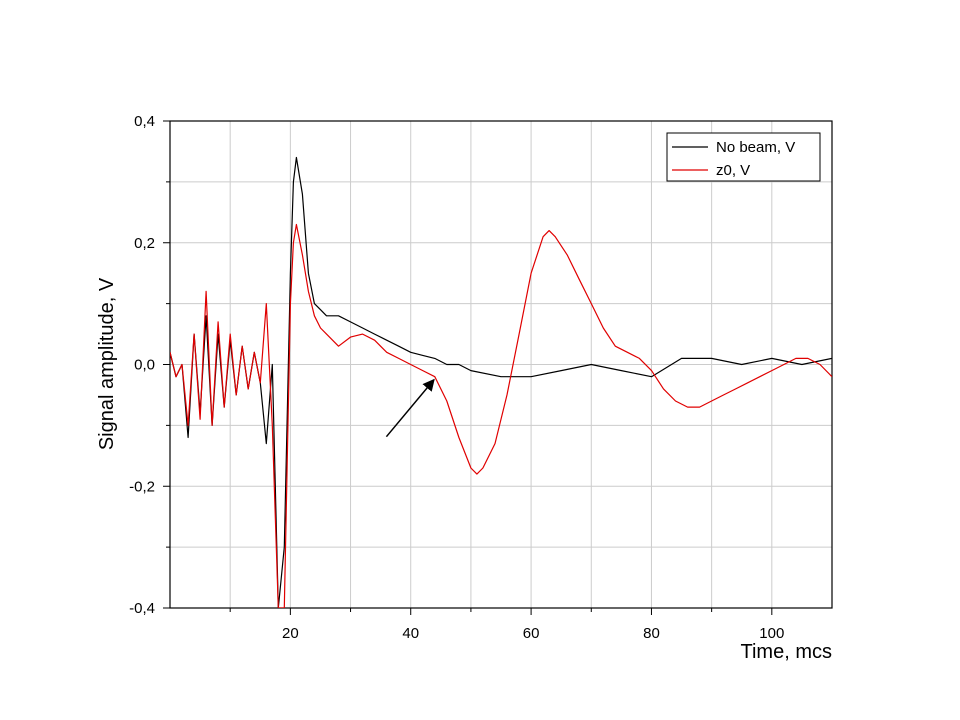  I want to click on y-tick-label: 0,4, so click(144, 121).